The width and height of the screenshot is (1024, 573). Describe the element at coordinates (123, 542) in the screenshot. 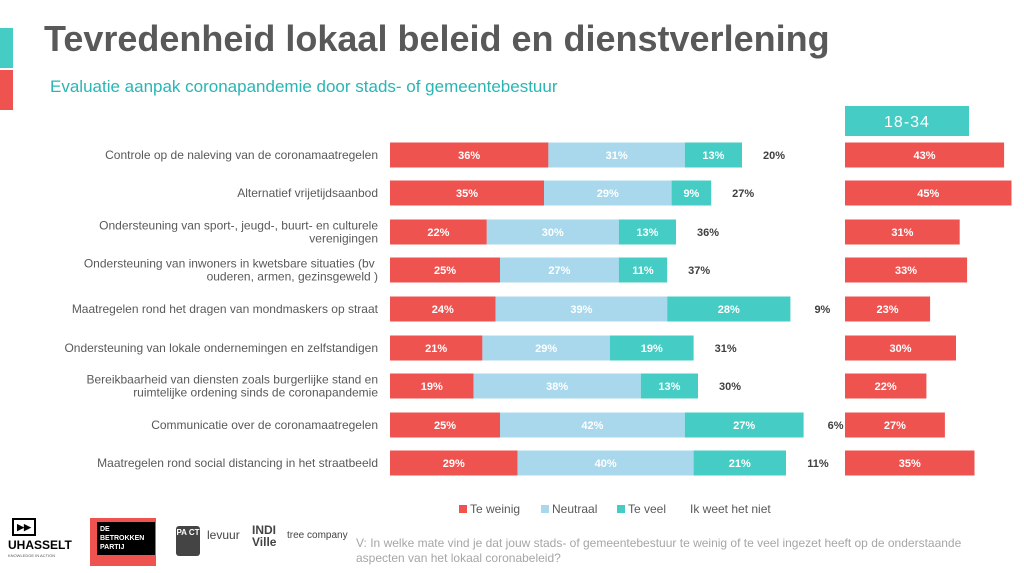

I see `betrokken-partij-logo: DE BETROKKEN PARTIJ` at that location.